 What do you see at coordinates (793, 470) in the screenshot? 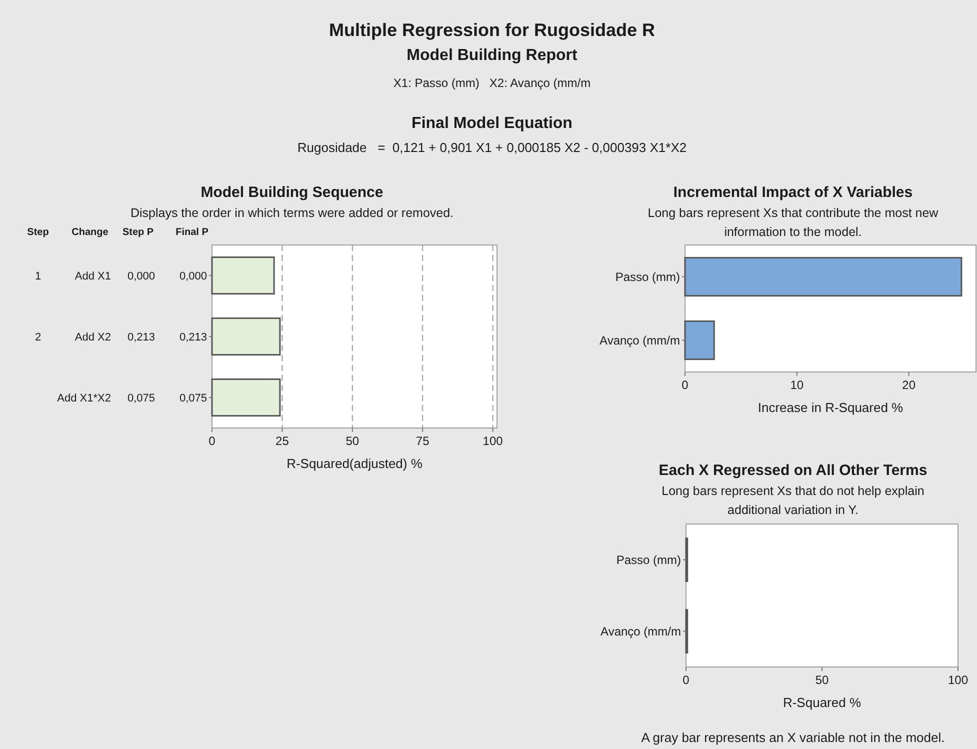
I see `chart-title: Each X Regressed on All Other Terms` at bounding box center [793, 470].